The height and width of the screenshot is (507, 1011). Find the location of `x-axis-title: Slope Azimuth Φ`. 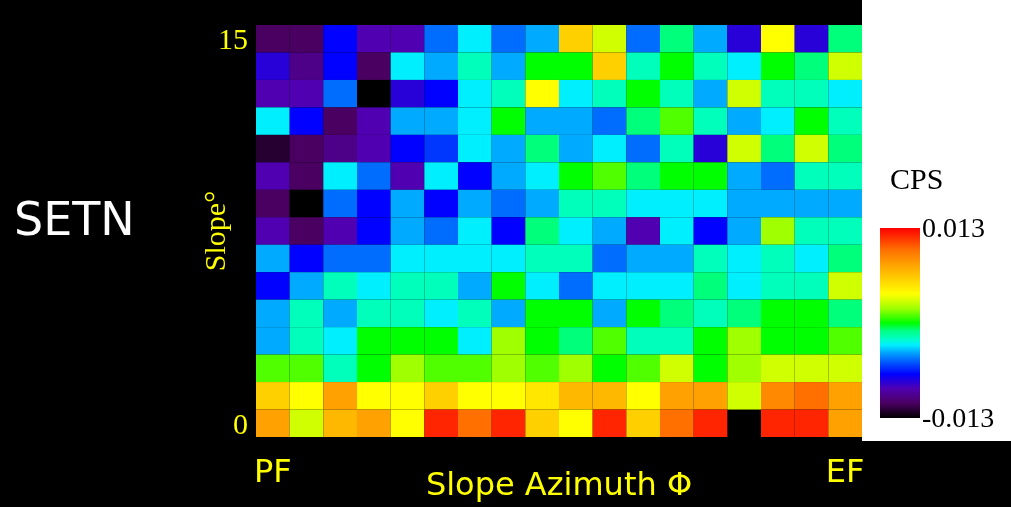

x-axis-title: Slope Azimuth Φ is located at coordinates (559, 484).